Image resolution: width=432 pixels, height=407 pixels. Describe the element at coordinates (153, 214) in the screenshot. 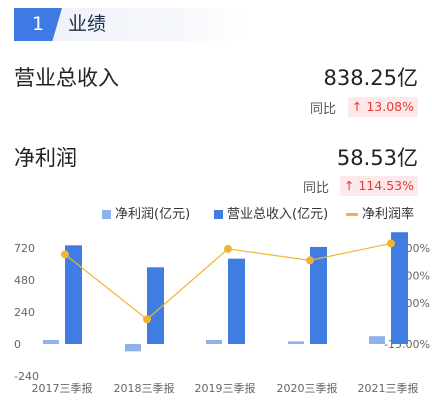

I see `legend-label-net-profit: 净利润(亿元)` at that location.